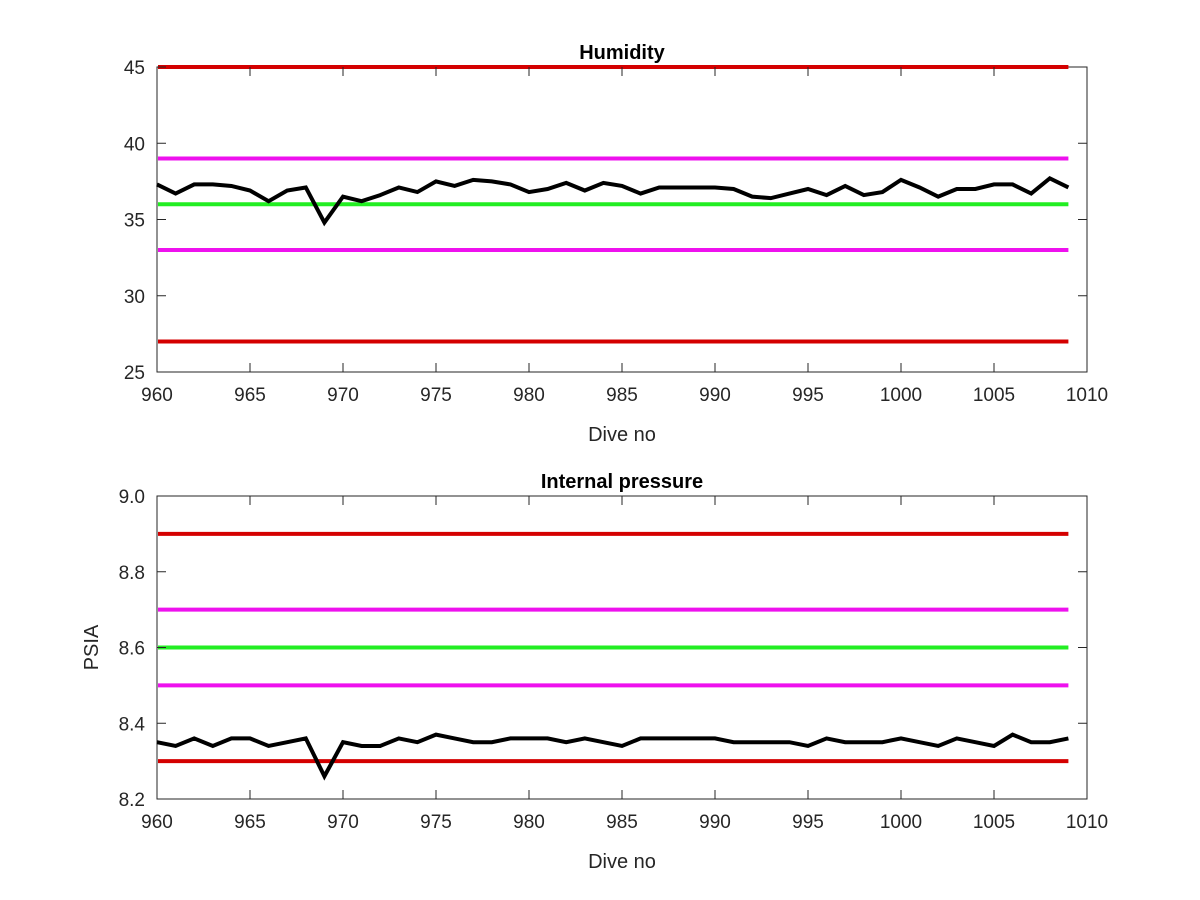 The width and height of the screenshot is (1200, 900). I want to click on x-tick-label: 1005, so click(994, 395).